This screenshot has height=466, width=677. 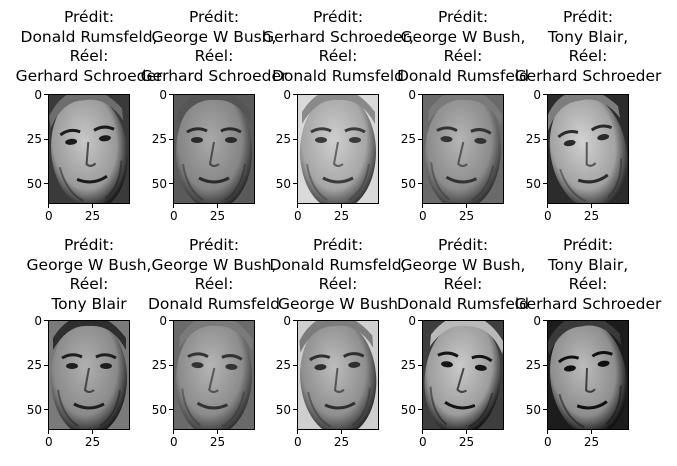 I want to click on face-donald-rumsfeld, so click(x=338, y=149).